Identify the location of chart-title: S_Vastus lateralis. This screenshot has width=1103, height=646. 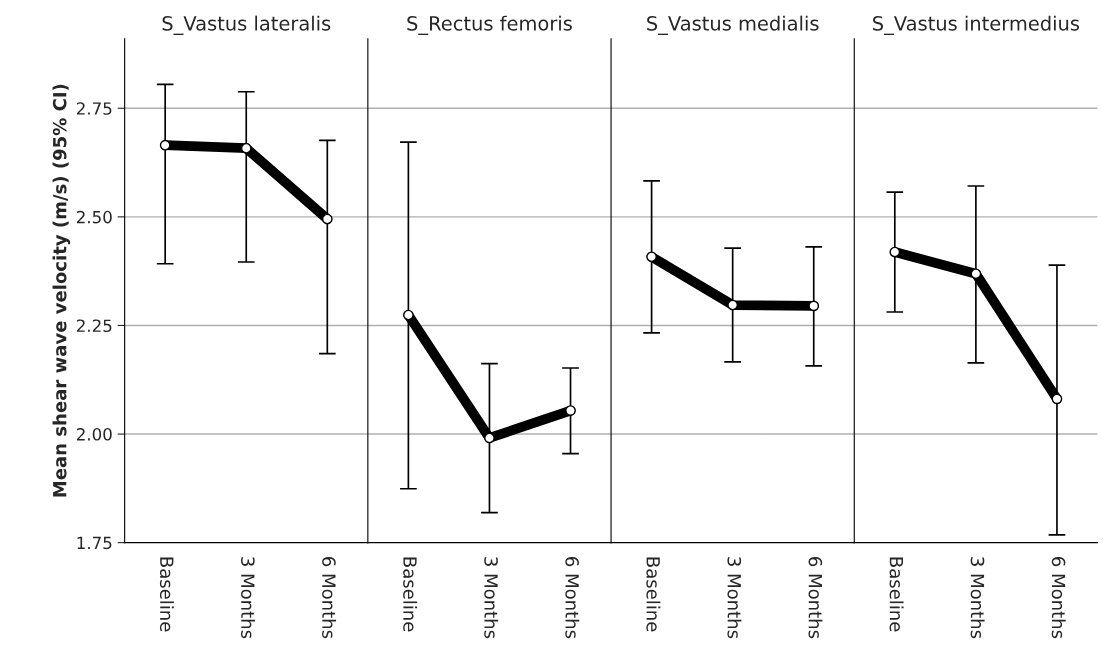
(246, 25).